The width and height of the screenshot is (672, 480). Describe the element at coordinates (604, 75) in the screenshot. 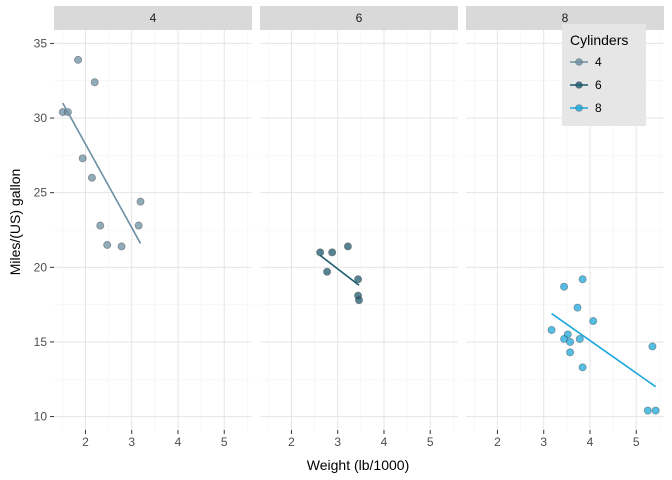

I see `legend: Cylinders 4 6 8` at that location.